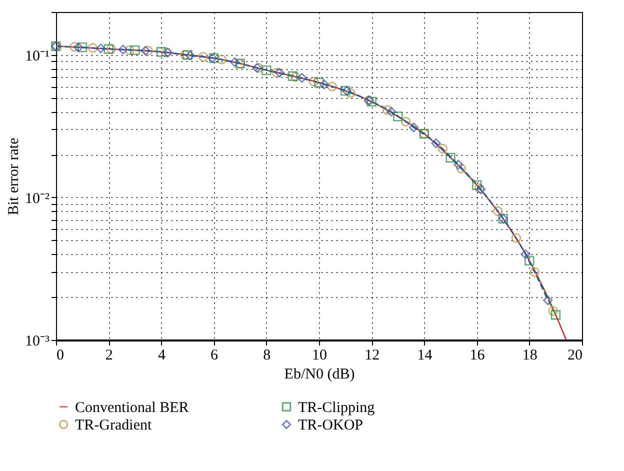 Image resolution: width=624 pixels, height=471 pixels. What do you see at coordinates (478, 356) in the screenshot?
I see `x-tick-label: 16` at bounding box center [478, 356].